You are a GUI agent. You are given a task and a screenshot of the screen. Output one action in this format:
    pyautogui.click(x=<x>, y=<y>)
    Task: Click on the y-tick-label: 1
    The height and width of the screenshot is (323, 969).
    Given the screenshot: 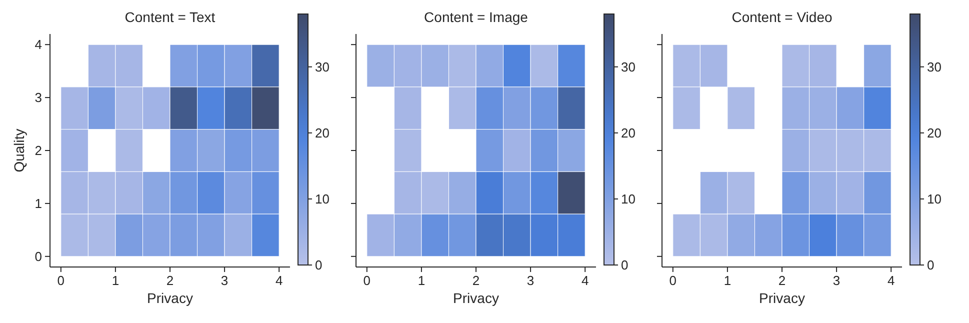 What is the action you would take?
    pyautogui.click(x=38, y=203)
    